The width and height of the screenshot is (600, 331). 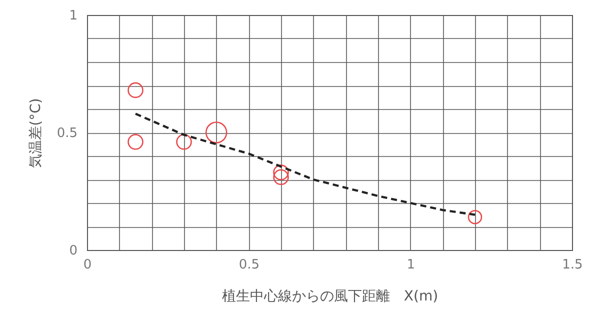 What do you see at coordinates (67, 133) in the screenshot?
I see `y-tick-label: 0.5` at bounding box center [67, 133].